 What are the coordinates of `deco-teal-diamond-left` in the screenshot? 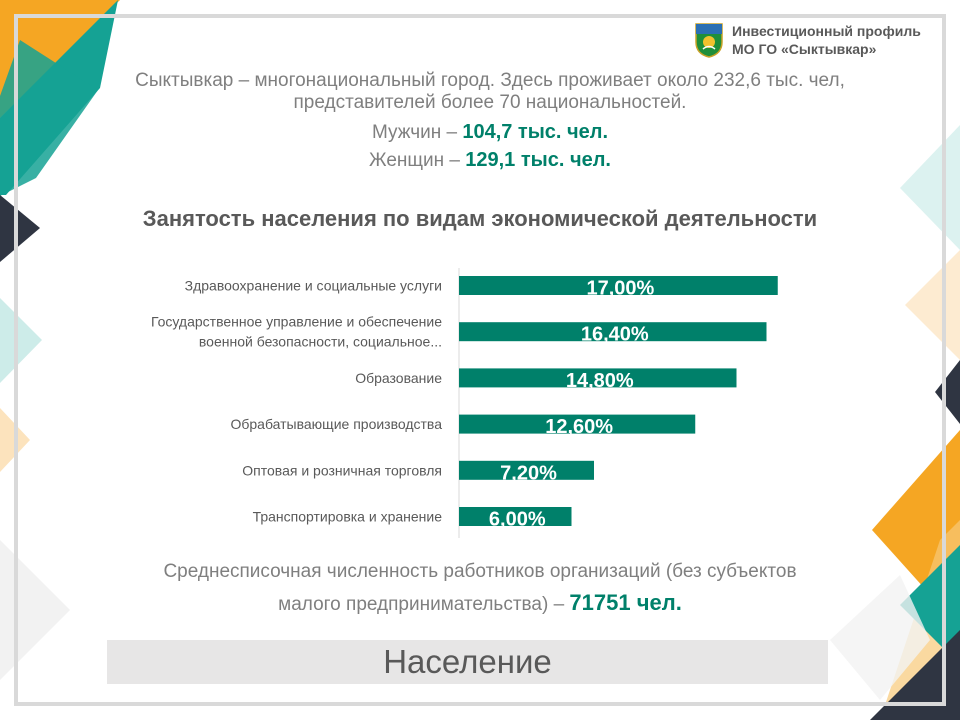 It's located at (49, 118).